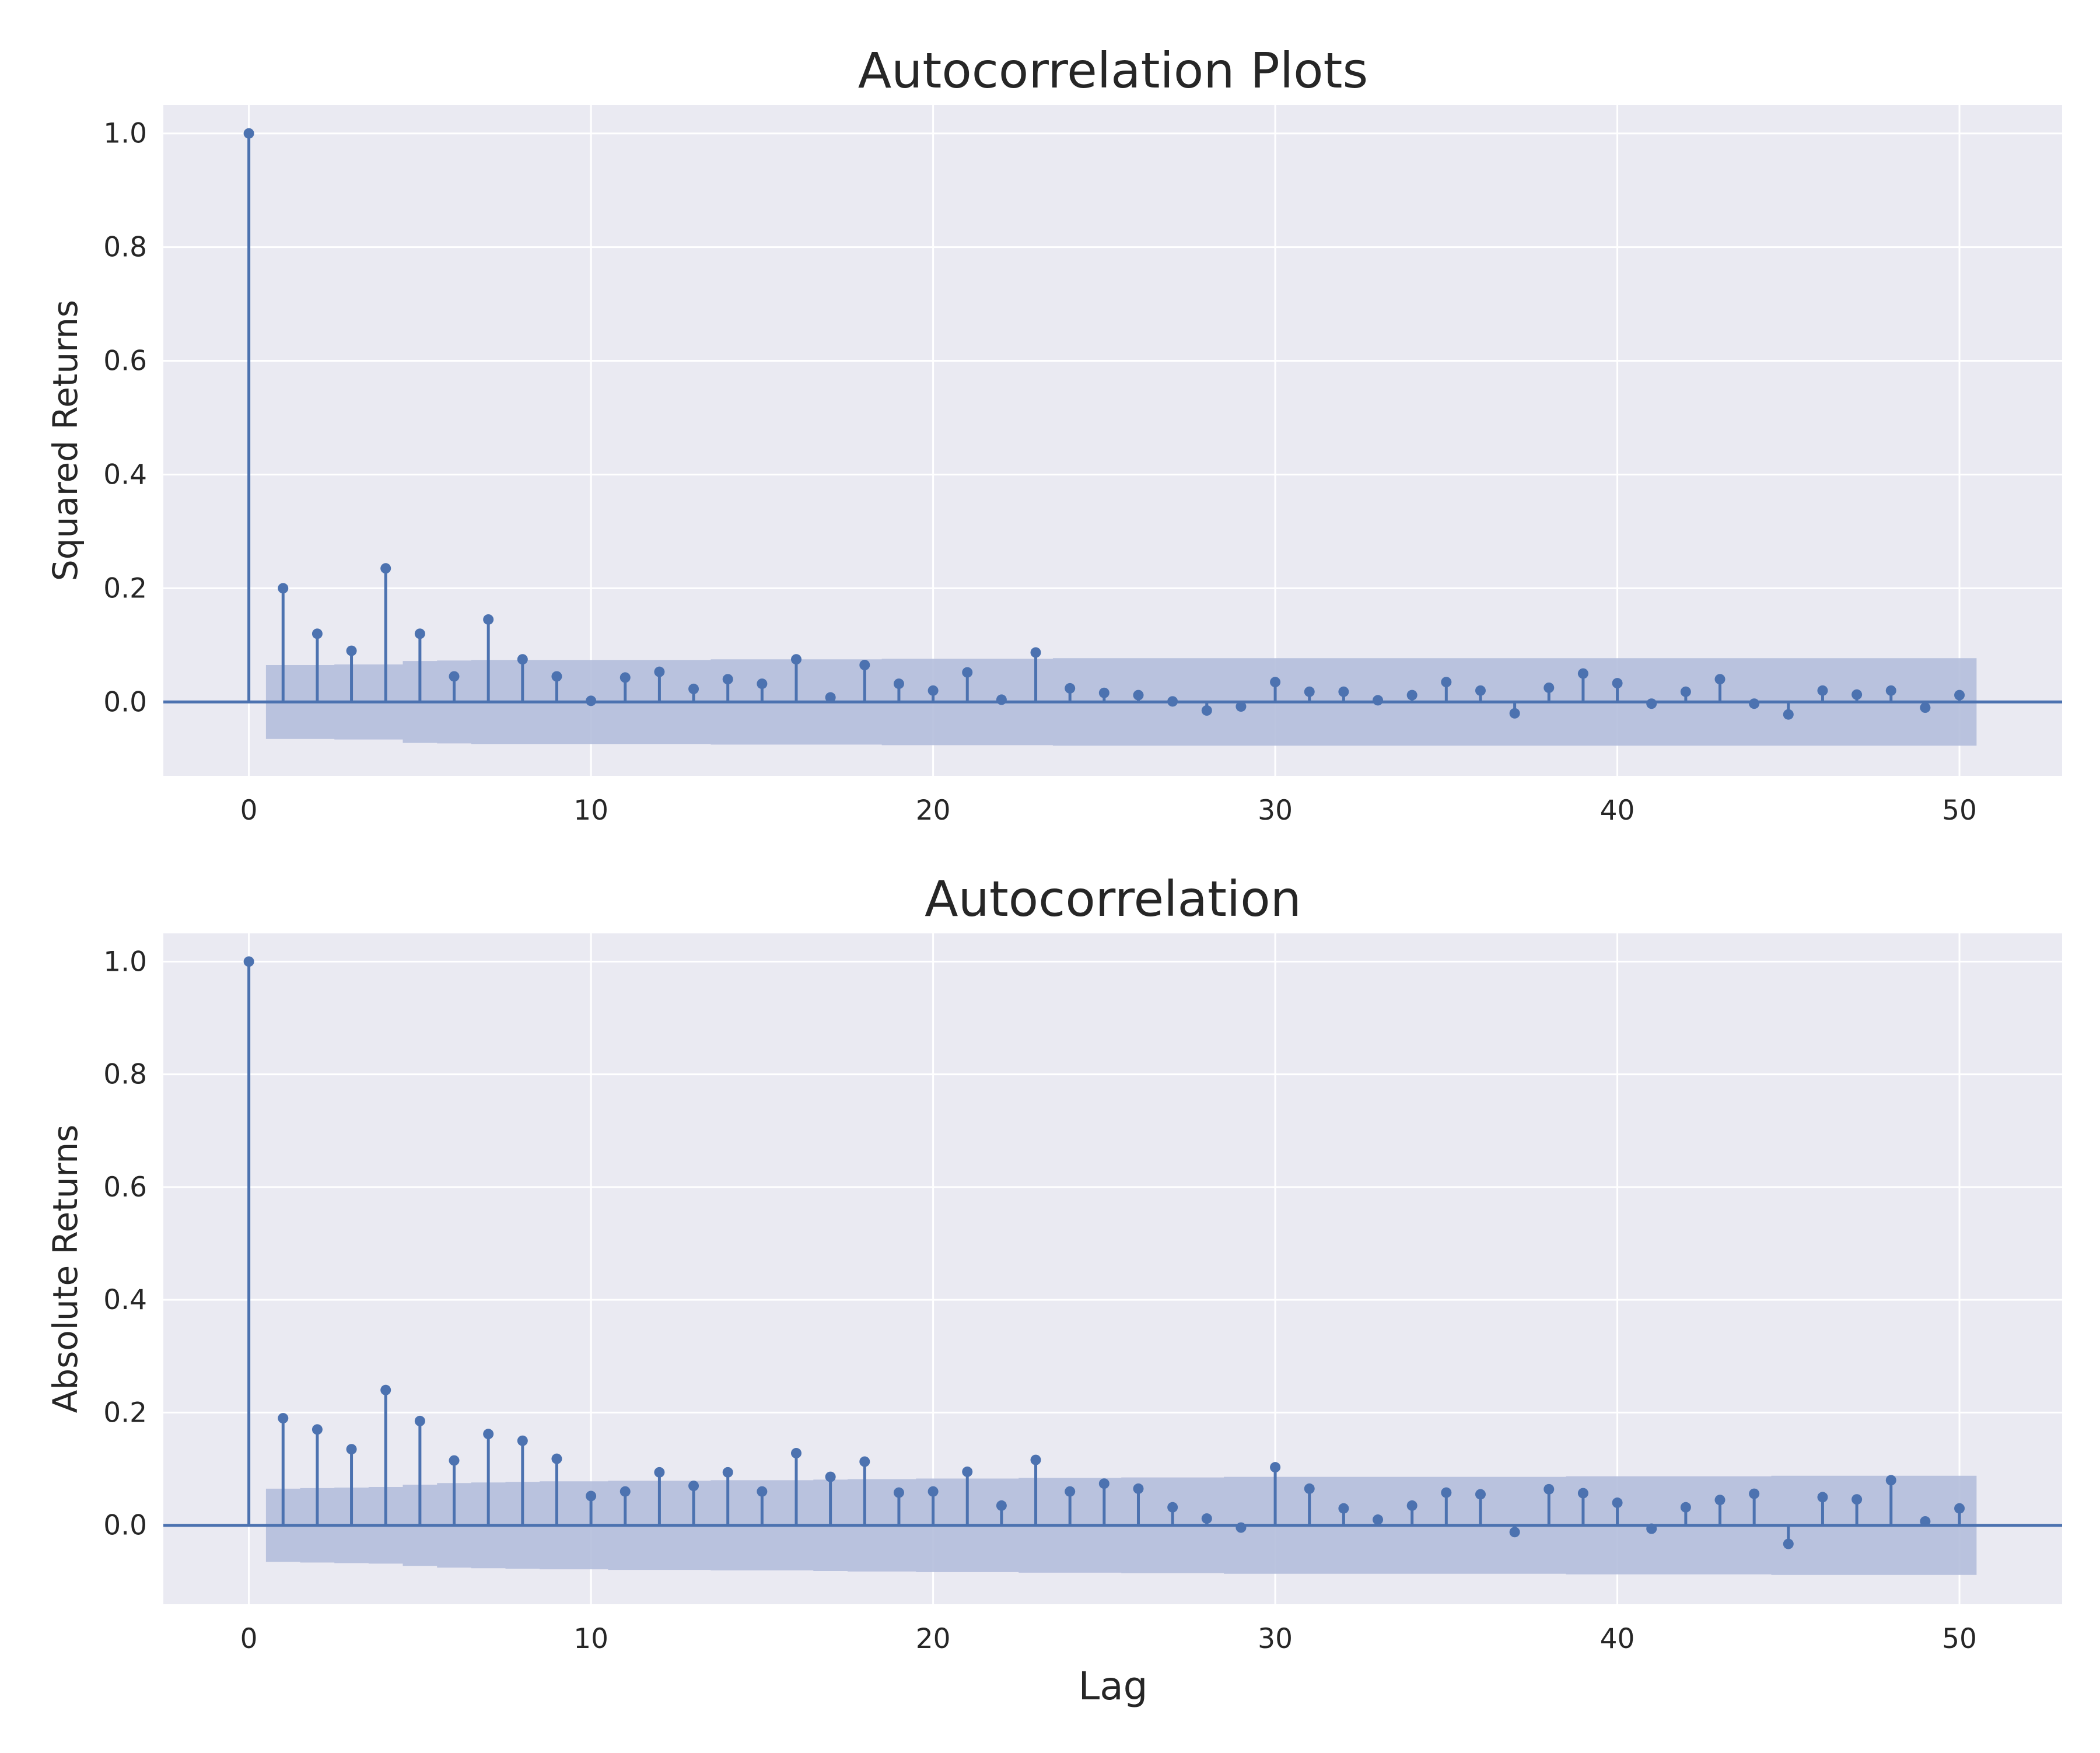 Image resolution: width=2100 pixels, height=1753 pixels. What do you see at coordinates (125, 702) in the screenshot?
I see `y-tick-label: 0.0` at bounding box center [125, 702].